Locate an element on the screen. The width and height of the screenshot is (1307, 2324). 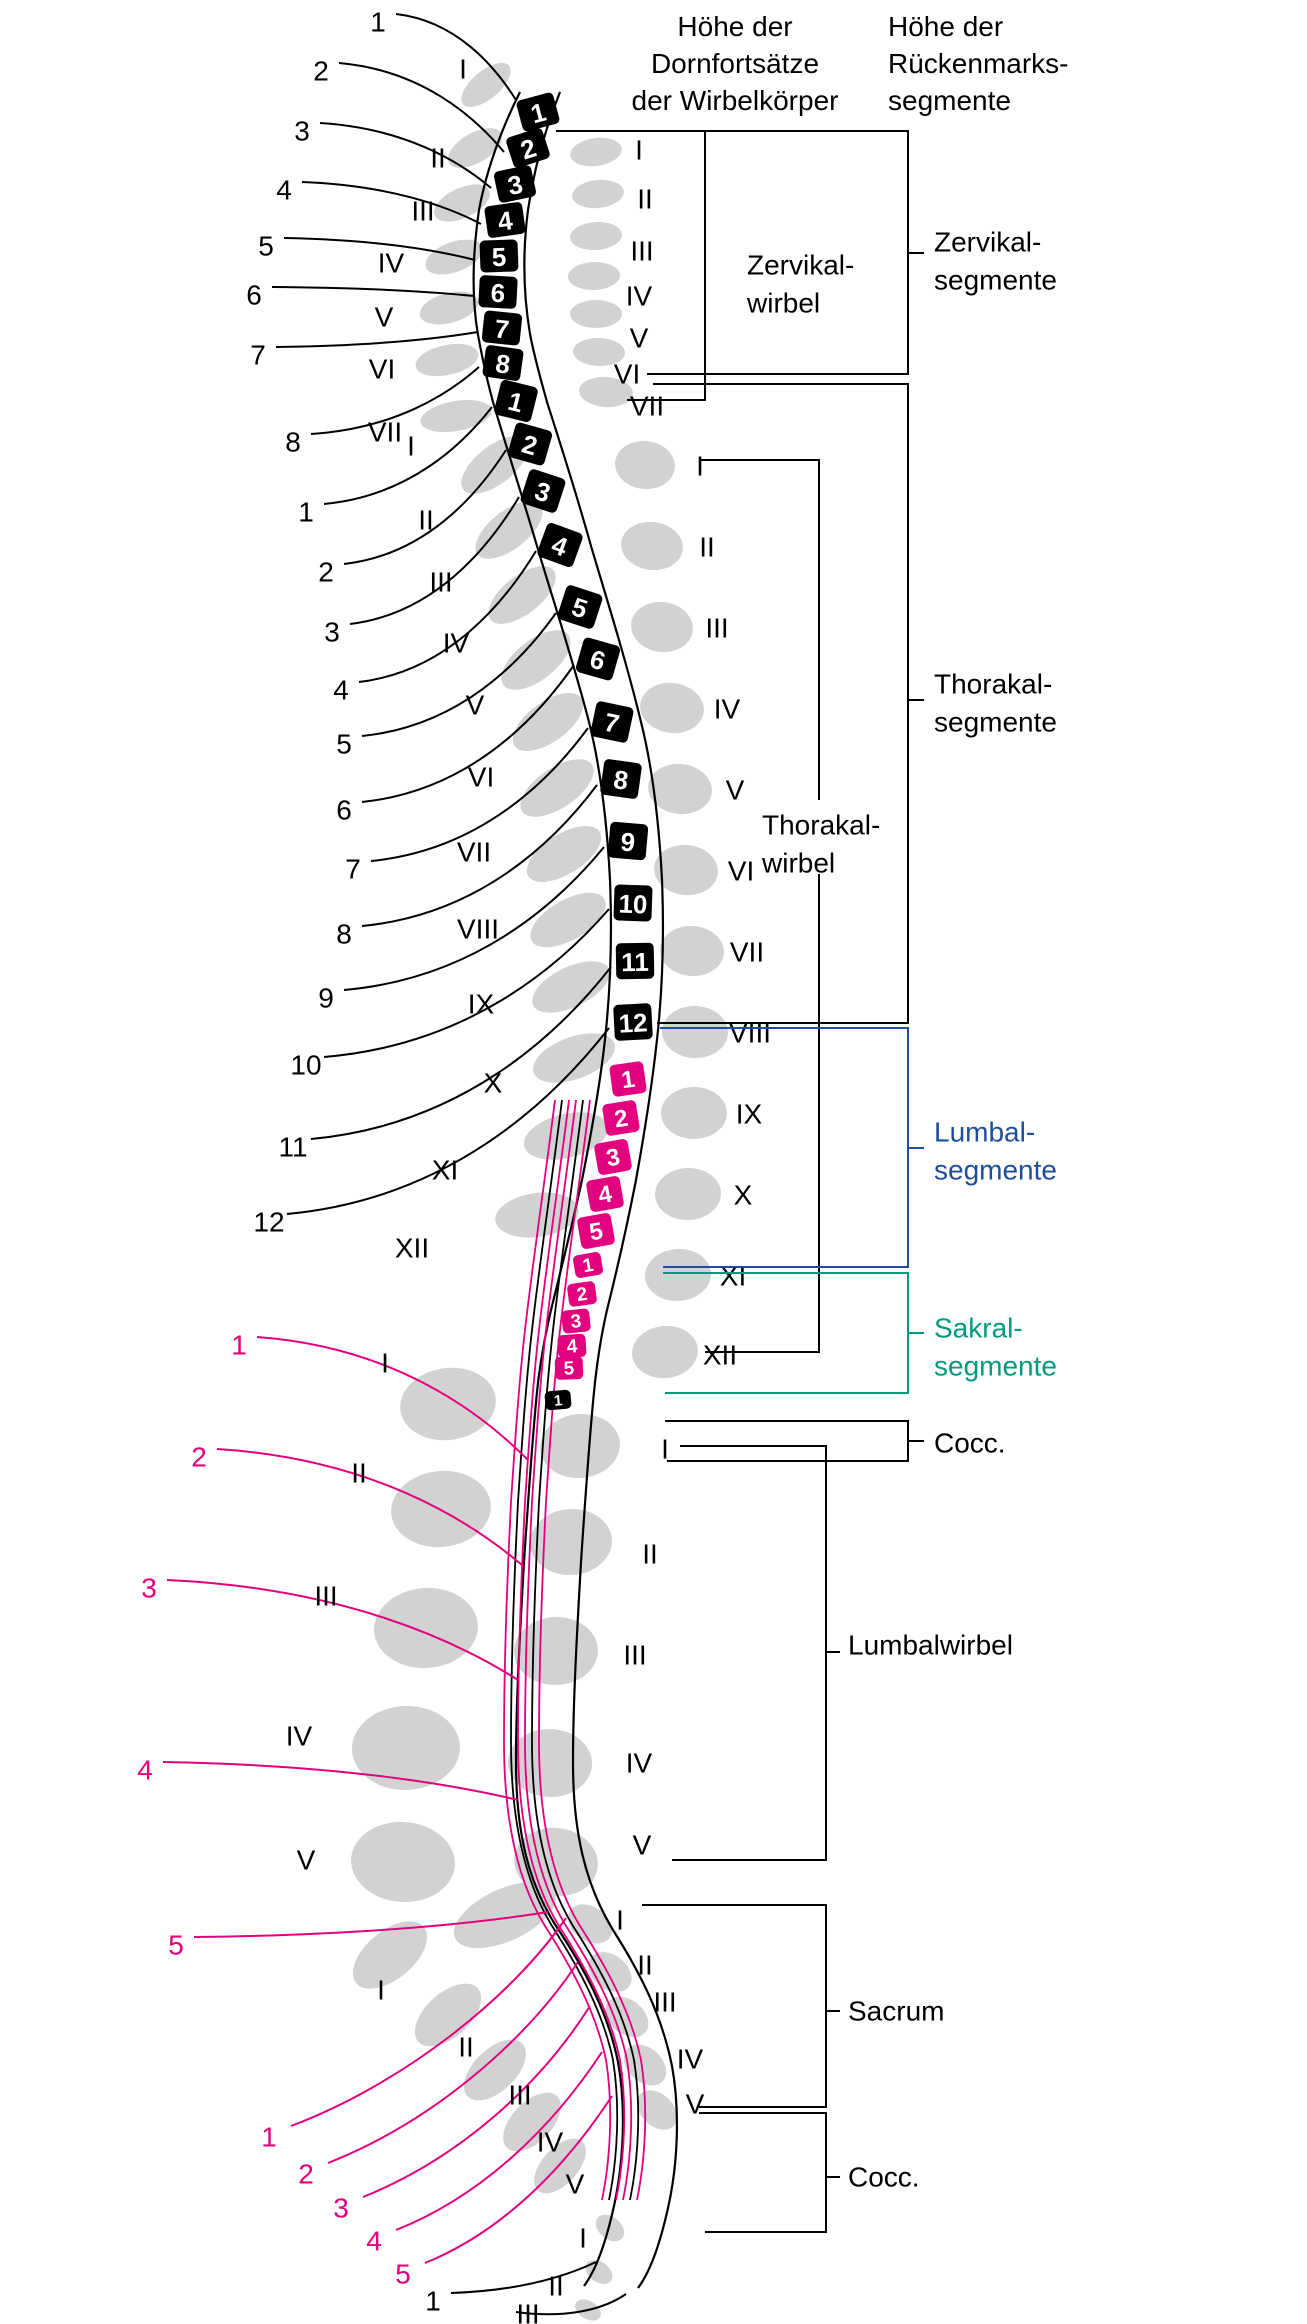
spinous_thoracic-numeral-IX: IX is located at coordinates (481, 1004).